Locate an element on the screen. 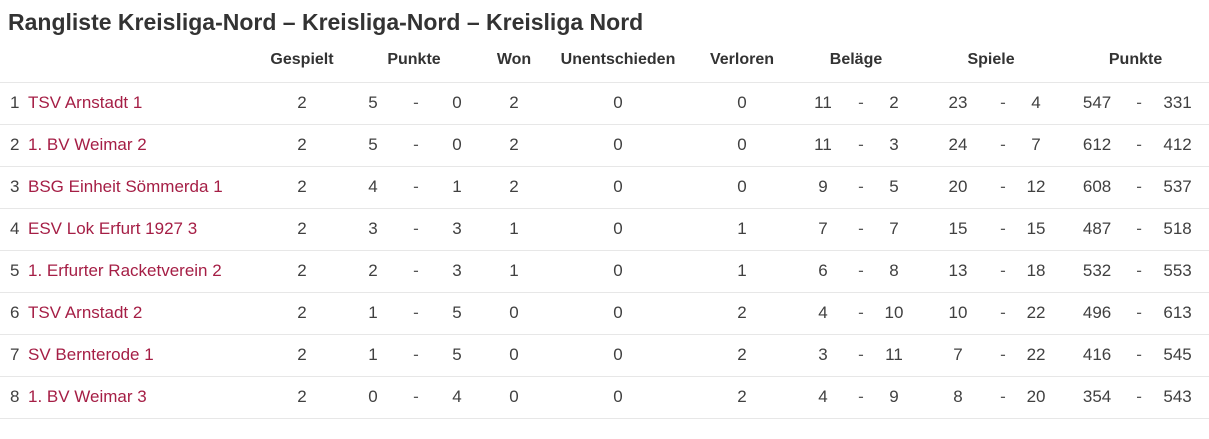  punkte-total-lost-value: 545 is located at coordinates (1177, 355).